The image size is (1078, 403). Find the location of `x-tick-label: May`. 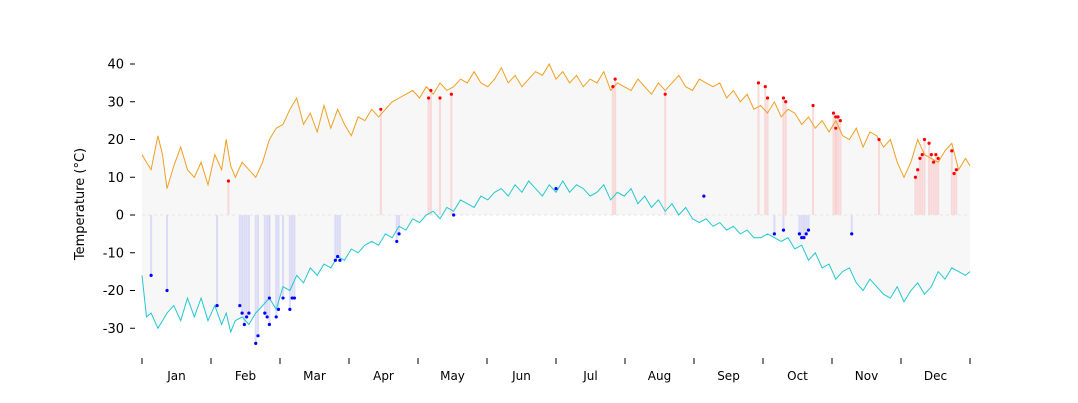

x-tick-label: May is located at coordinates (452, 376).